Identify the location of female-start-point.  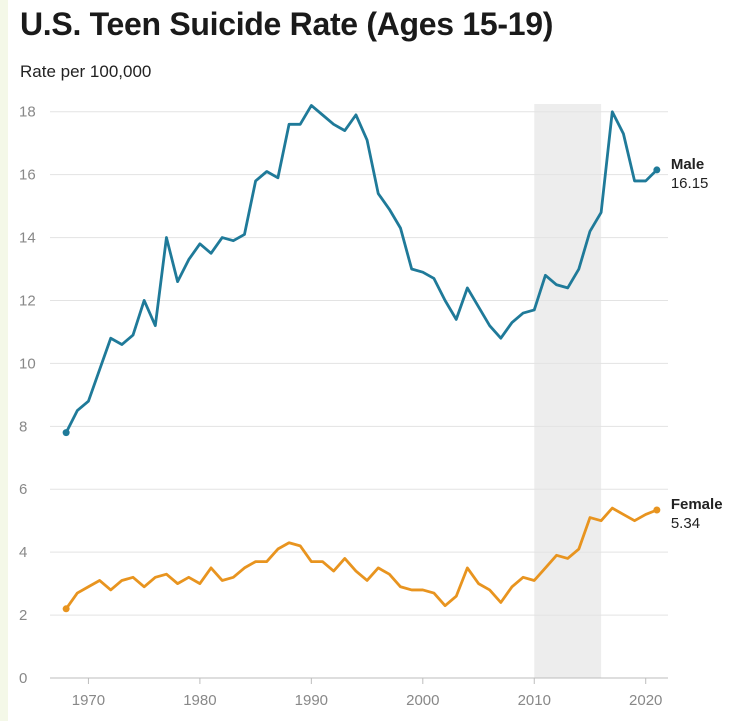
(66, 609).